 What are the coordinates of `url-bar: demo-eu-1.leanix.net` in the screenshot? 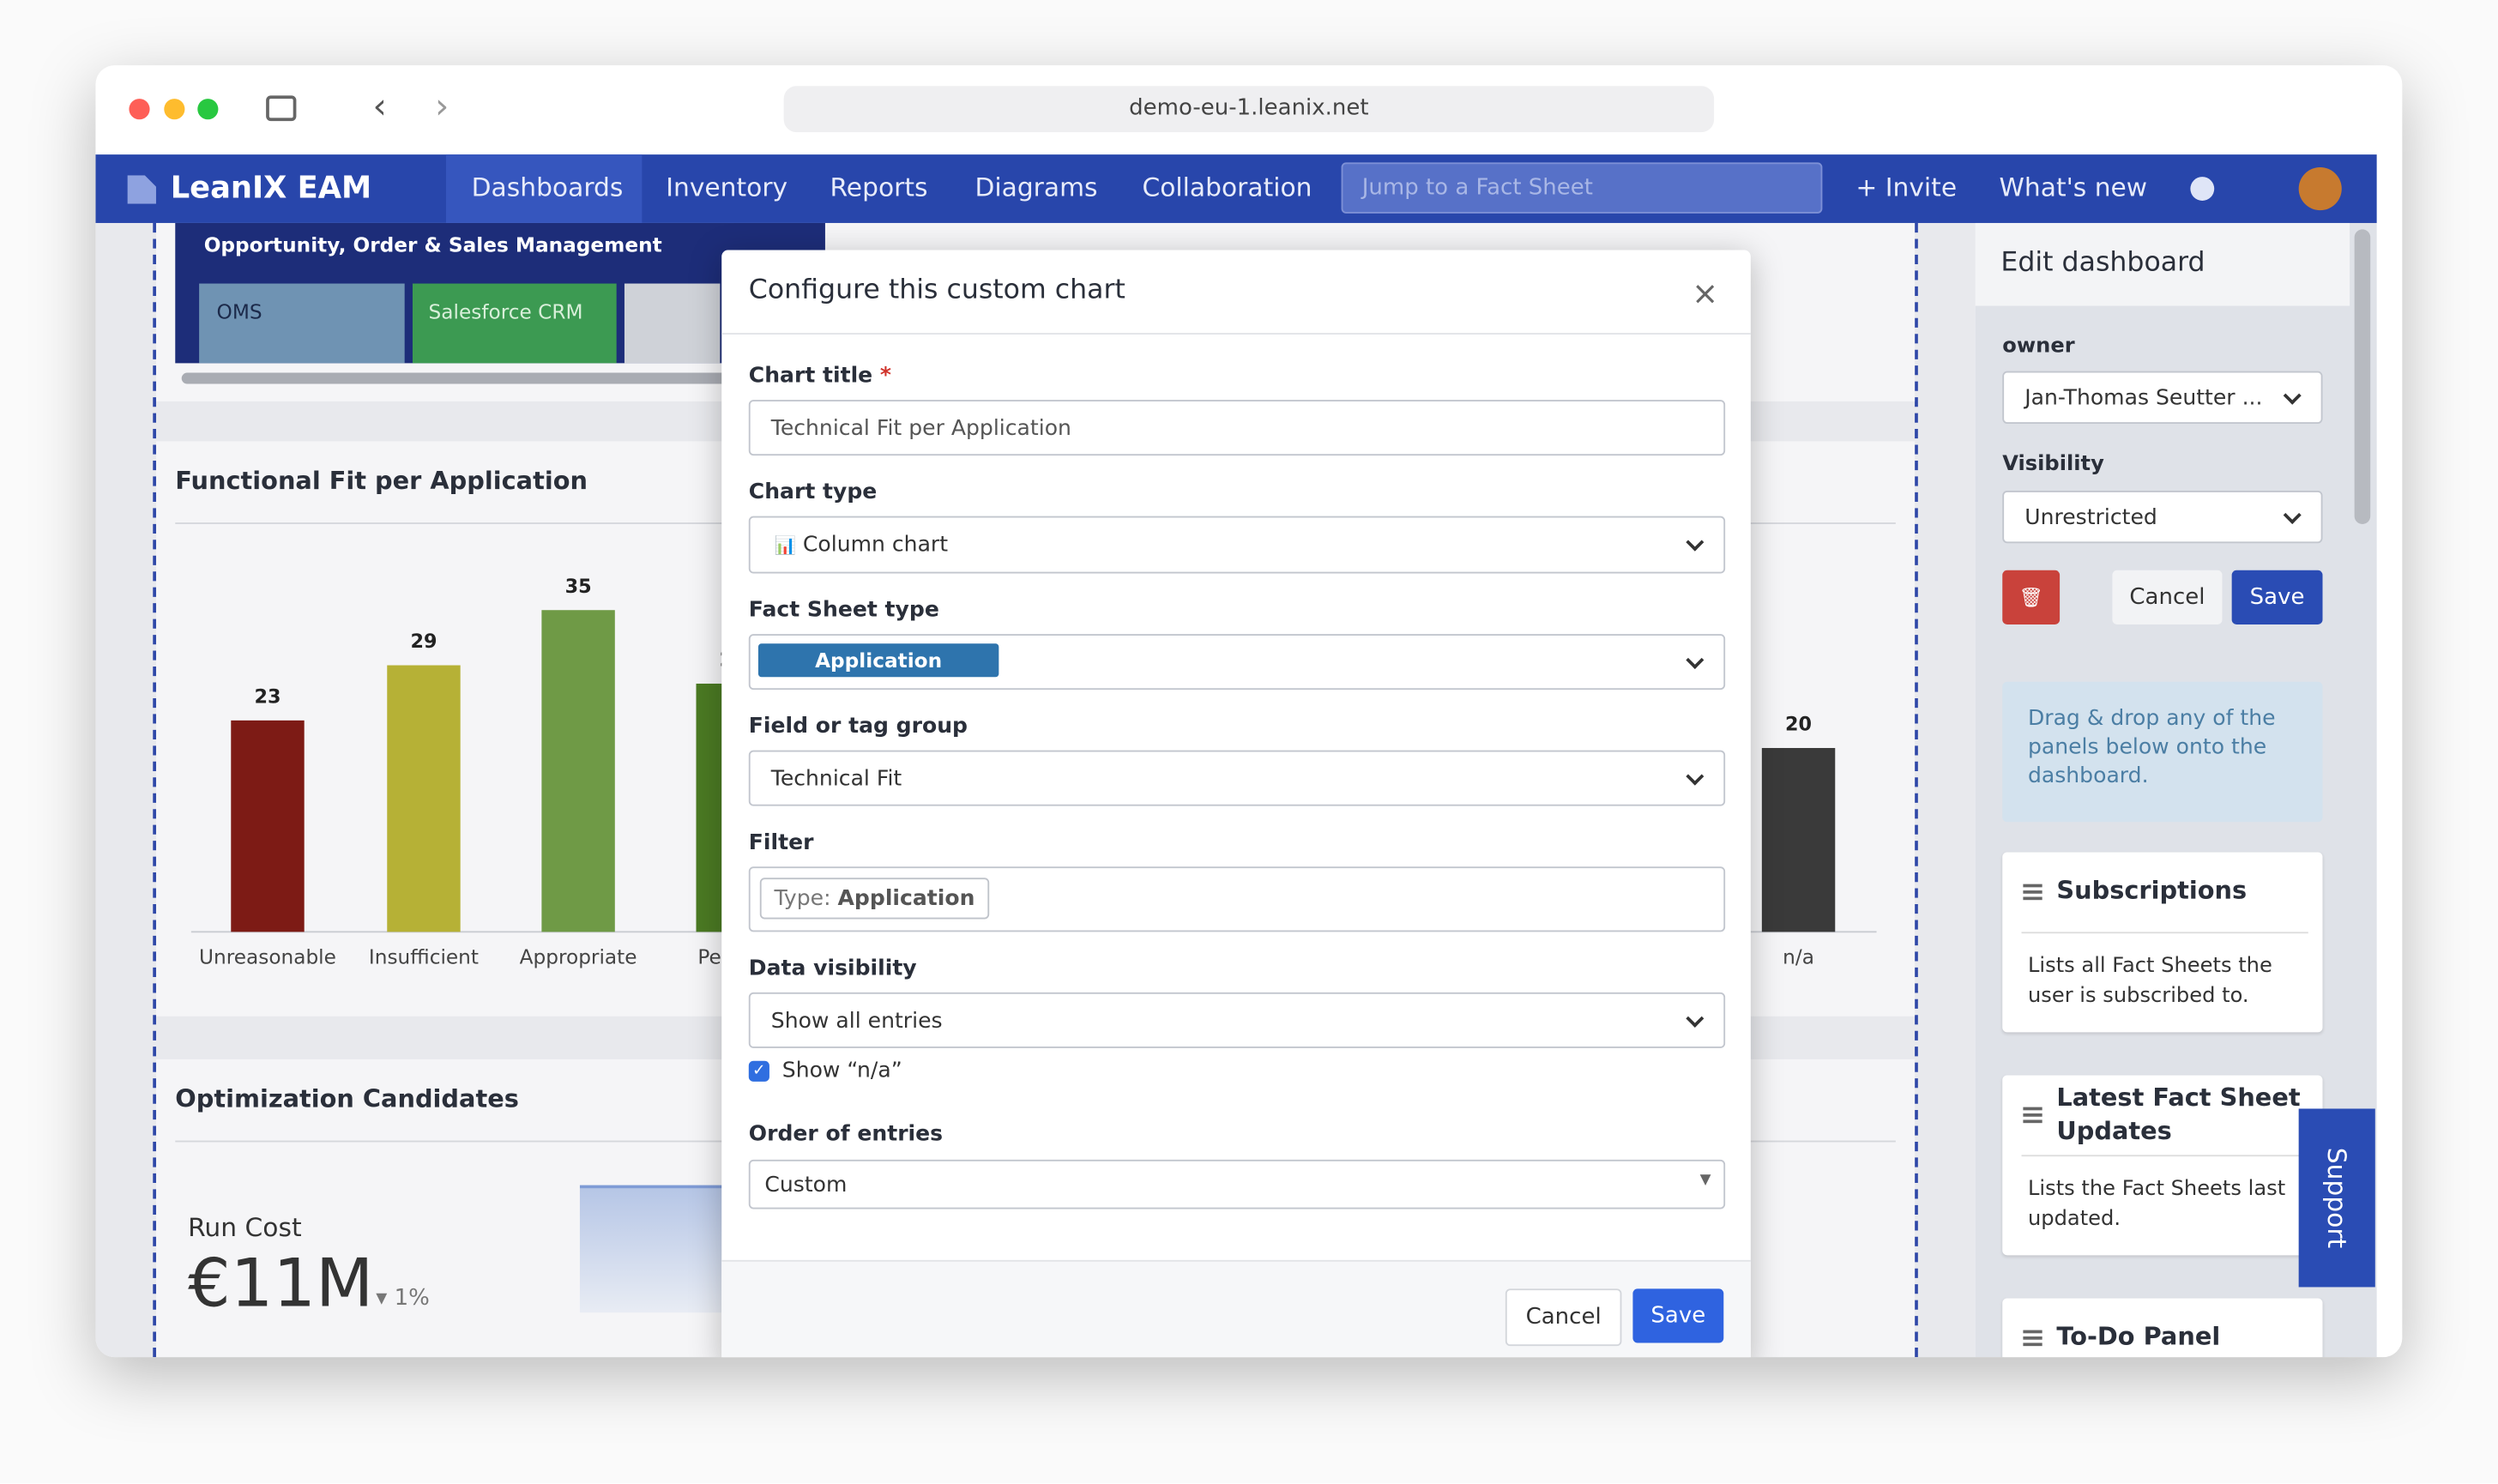 It's located at (1249, 109).